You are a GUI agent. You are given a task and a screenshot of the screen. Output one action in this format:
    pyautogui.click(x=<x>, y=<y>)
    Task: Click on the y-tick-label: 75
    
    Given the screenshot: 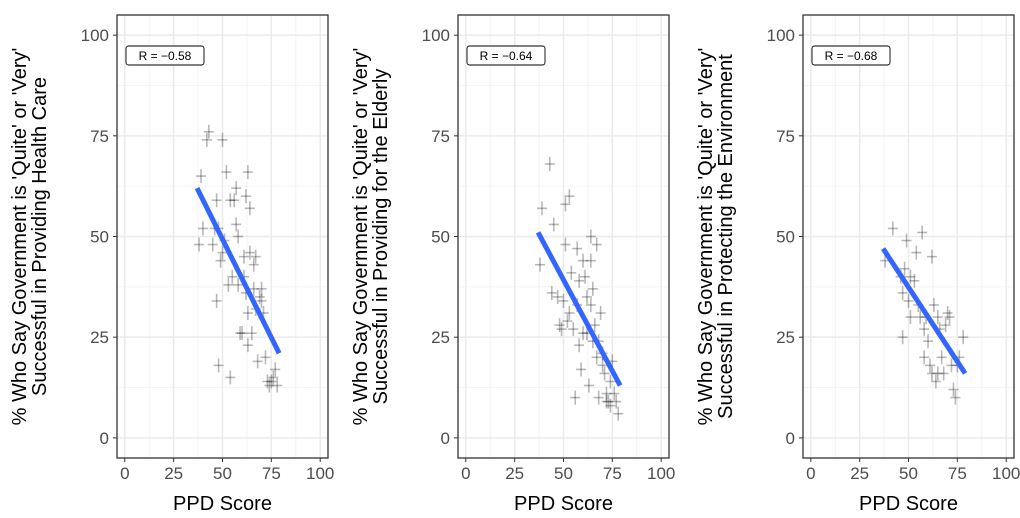 What is the action you would take?
    pyautogui.click(x=99, y=136)
    